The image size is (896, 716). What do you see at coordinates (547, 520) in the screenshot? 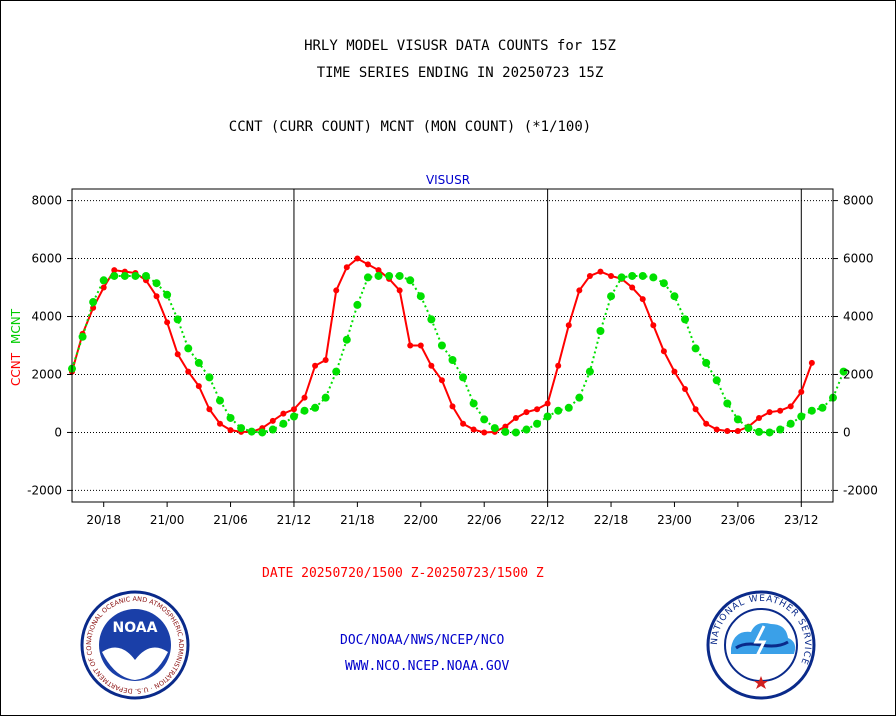
I see `x-tick-label: 22/12` at bounding box center [547, 520].